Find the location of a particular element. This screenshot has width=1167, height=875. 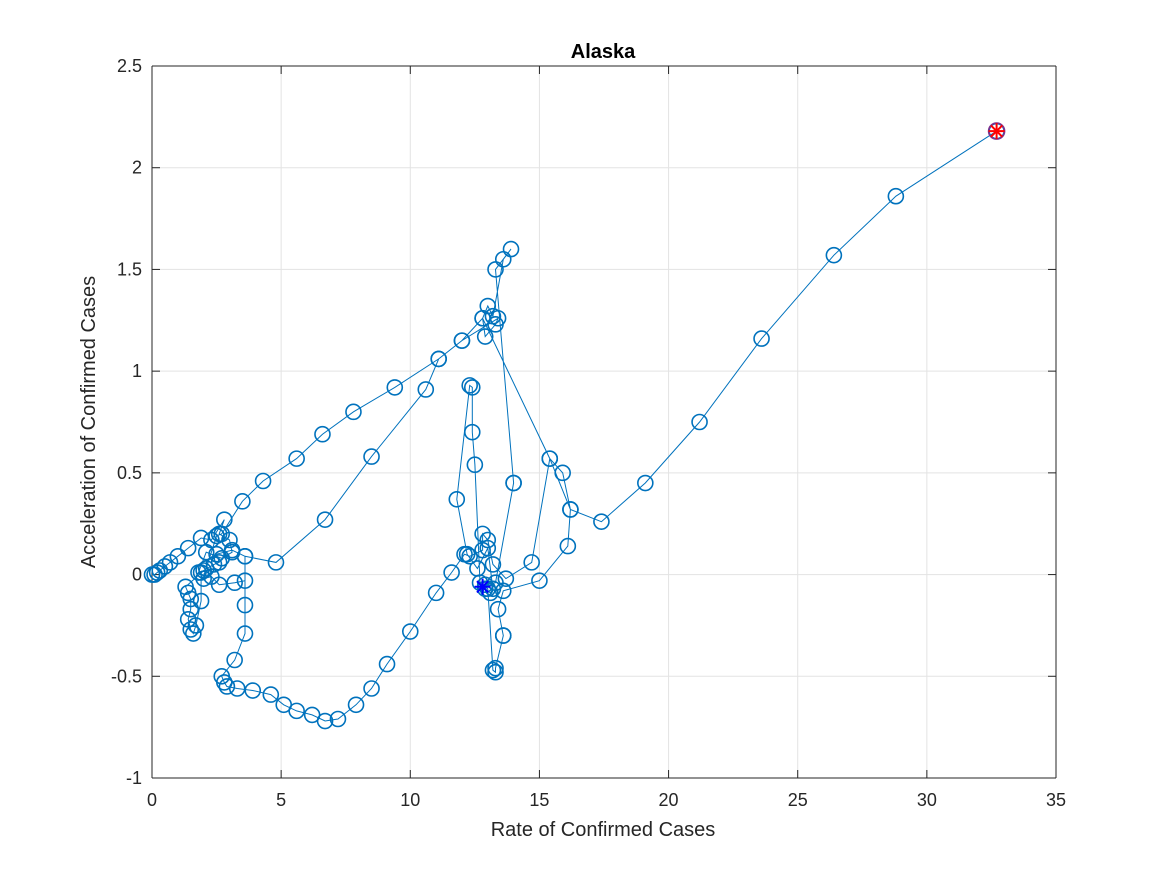

start-marker-stroke is located at coordinates (482, 587).